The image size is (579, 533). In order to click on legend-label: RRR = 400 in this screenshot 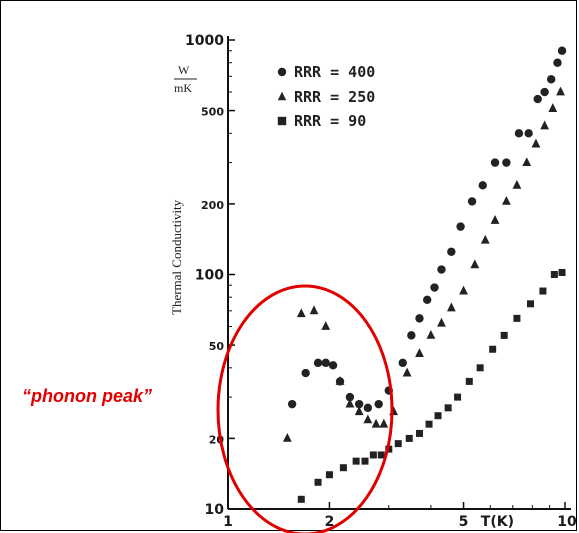, I will do `click(334, 72)`.